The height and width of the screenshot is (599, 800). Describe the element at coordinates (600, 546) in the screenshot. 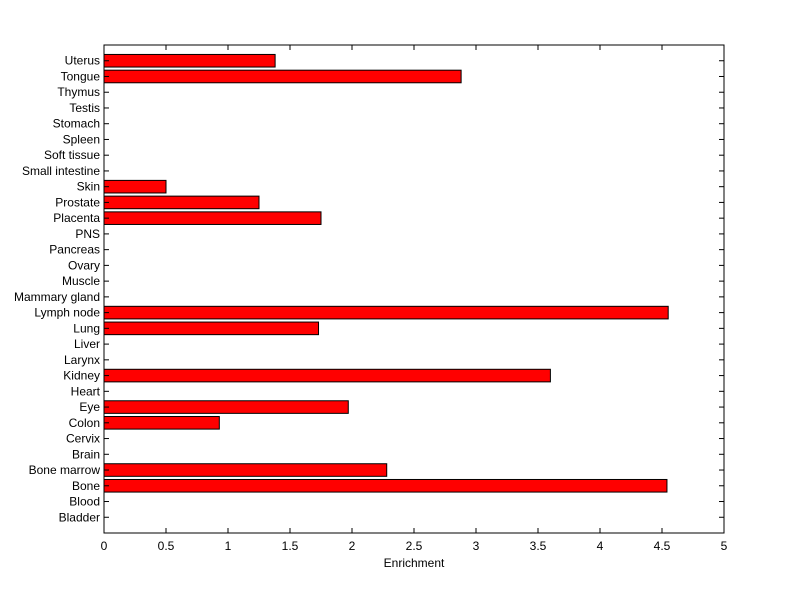

I see `x-tick-label: 4` at that location.